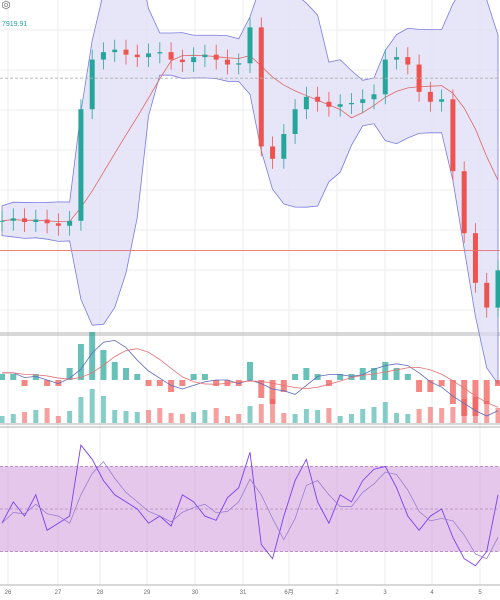 The height and width of the screenshot is (600, 500). I want to click on x-axis-tick-label: 30, so click(195, 593).